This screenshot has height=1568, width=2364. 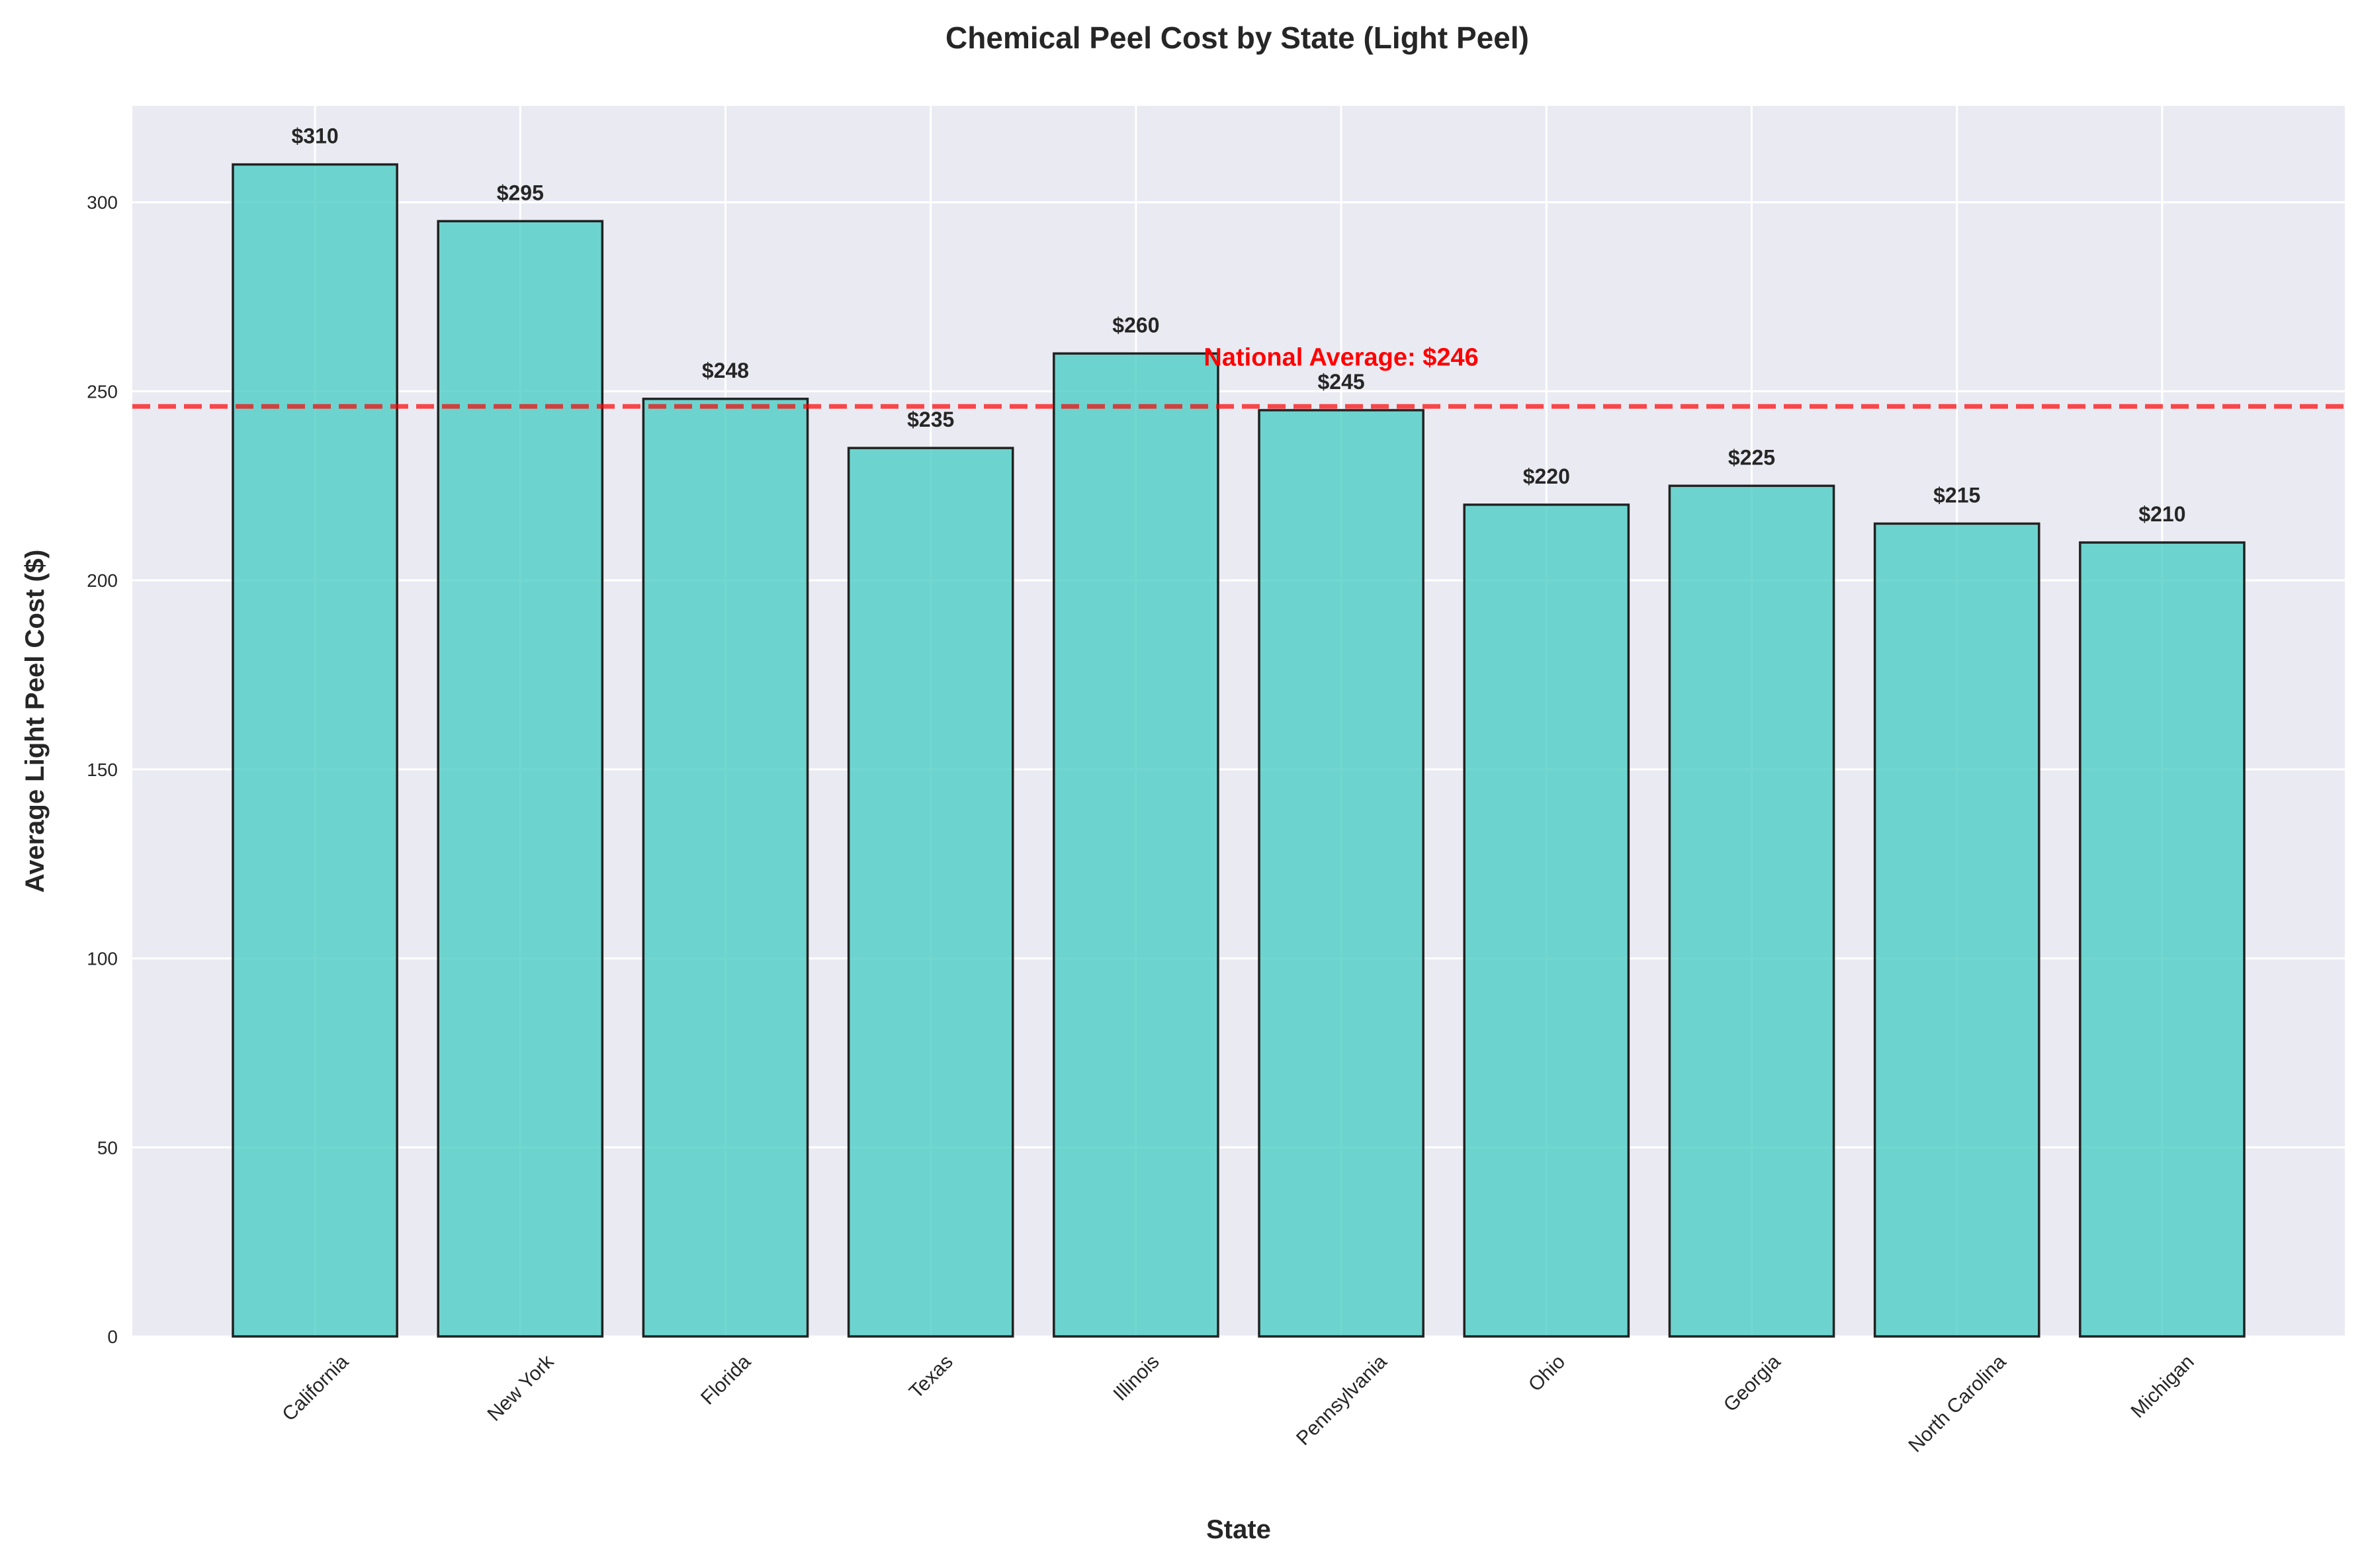 I want to click on y-tick-label: 100, so click(x=103, y=959).